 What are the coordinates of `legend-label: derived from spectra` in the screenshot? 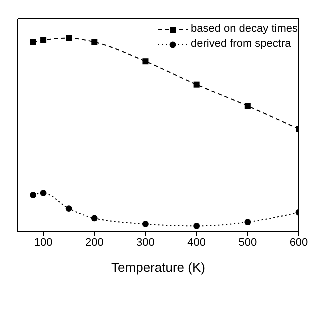 It's located at (241, 44).